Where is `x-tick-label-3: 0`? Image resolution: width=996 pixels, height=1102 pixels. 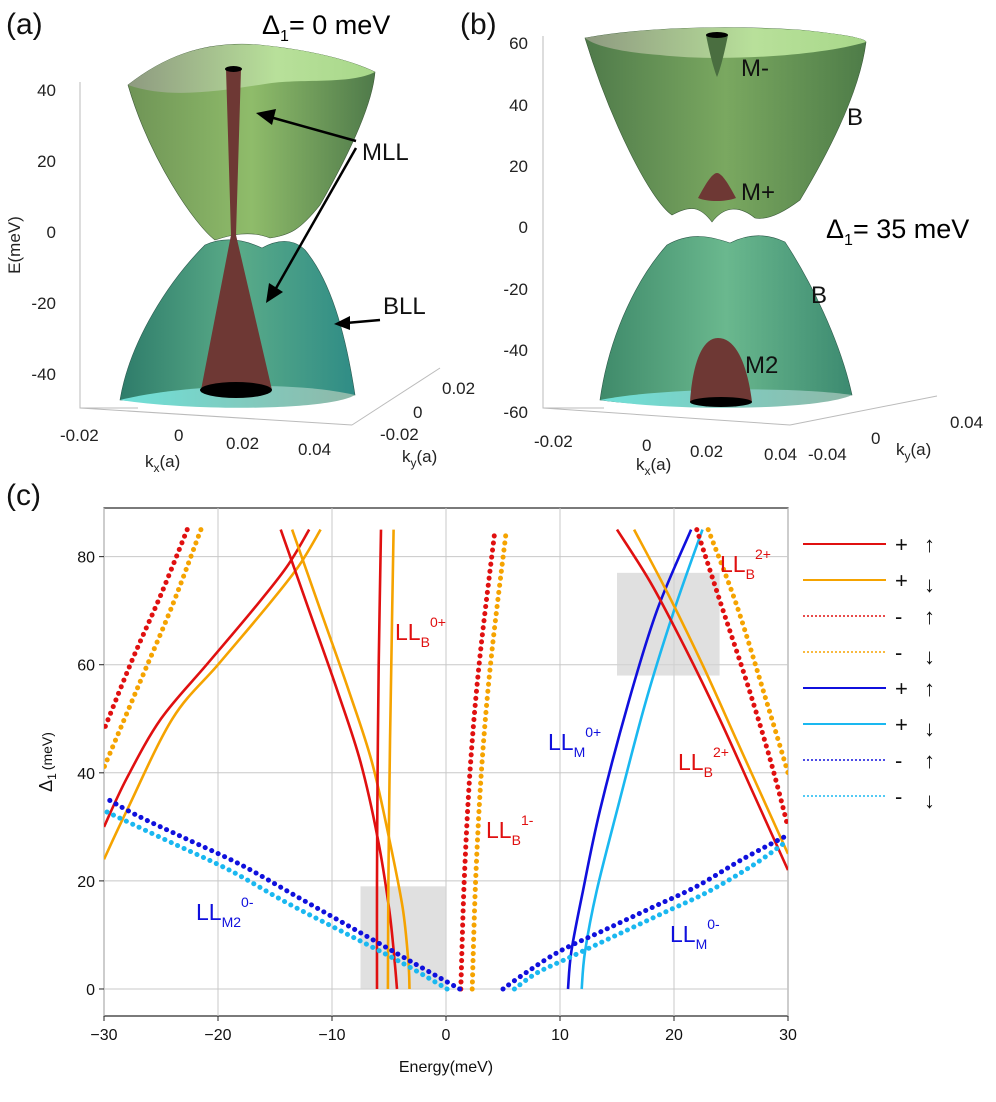 x-tick-label-3: 0 is located at coordinates (446, 1035).